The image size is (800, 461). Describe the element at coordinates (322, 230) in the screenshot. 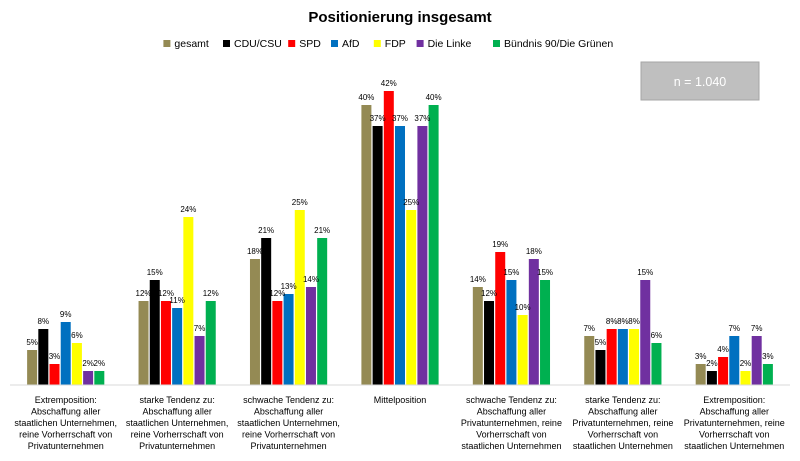

I see `data-label: 21%` at that location.